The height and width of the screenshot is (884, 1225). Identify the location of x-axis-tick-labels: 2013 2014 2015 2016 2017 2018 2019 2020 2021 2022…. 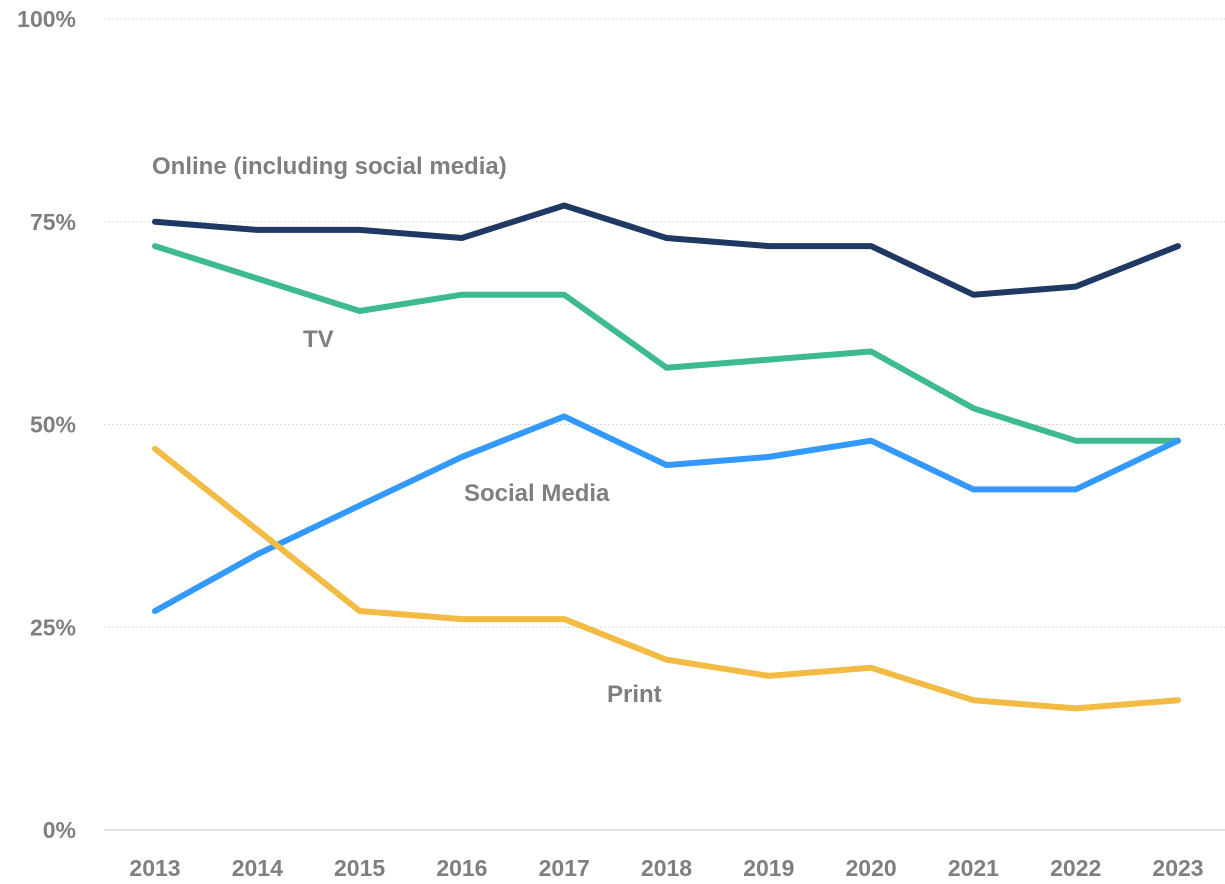
(666, 868).